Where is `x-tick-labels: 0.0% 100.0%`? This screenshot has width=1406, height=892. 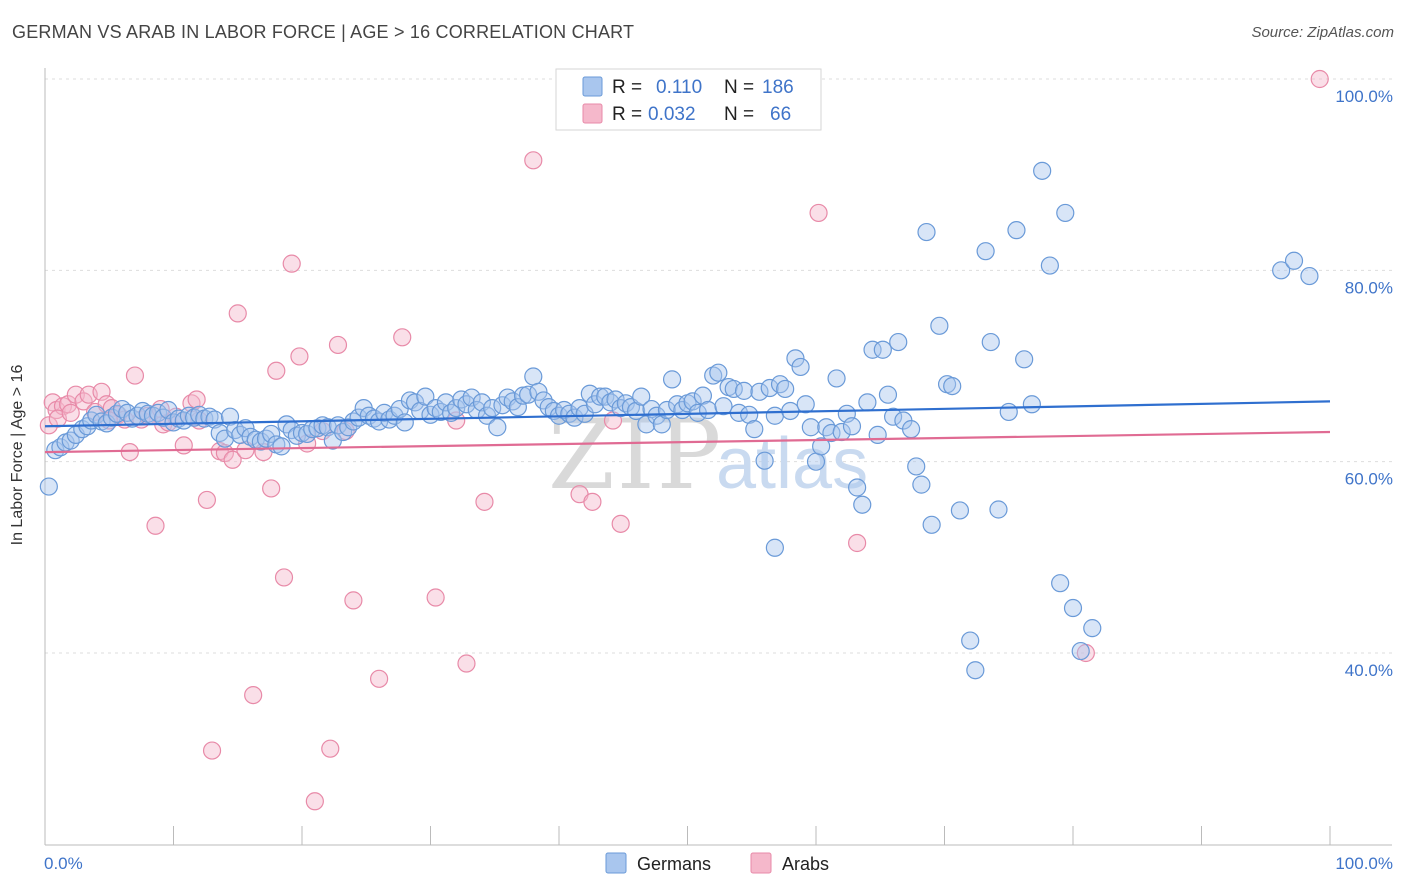
x-tick-labels: 0.0% 100.0% is located at coordinates (718, 863).